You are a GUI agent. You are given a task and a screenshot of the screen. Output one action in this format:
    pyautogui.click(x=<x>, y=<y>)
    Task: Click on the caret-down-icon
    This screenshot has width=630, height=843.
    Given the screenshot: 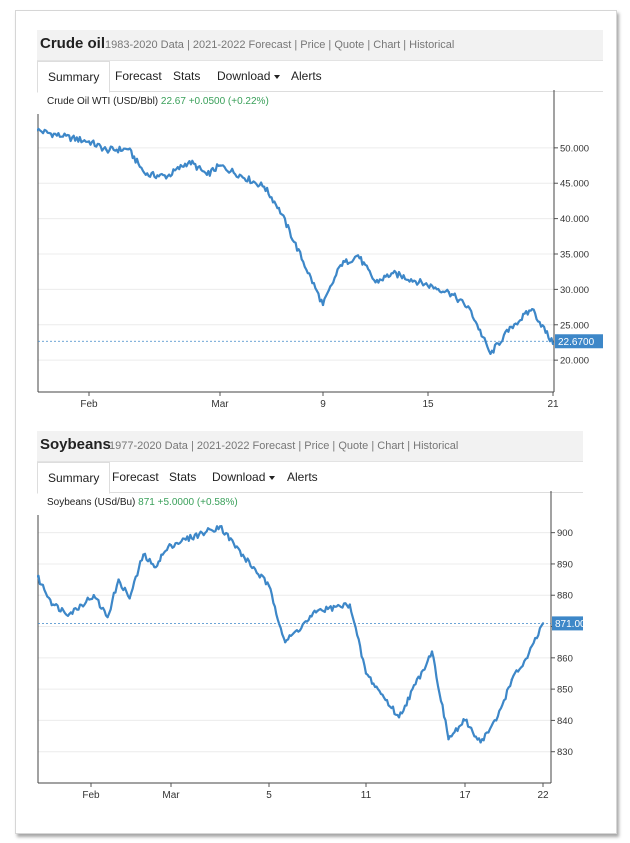 What is the action you would take?
    pyautogui.click(x=272, y=477)
    